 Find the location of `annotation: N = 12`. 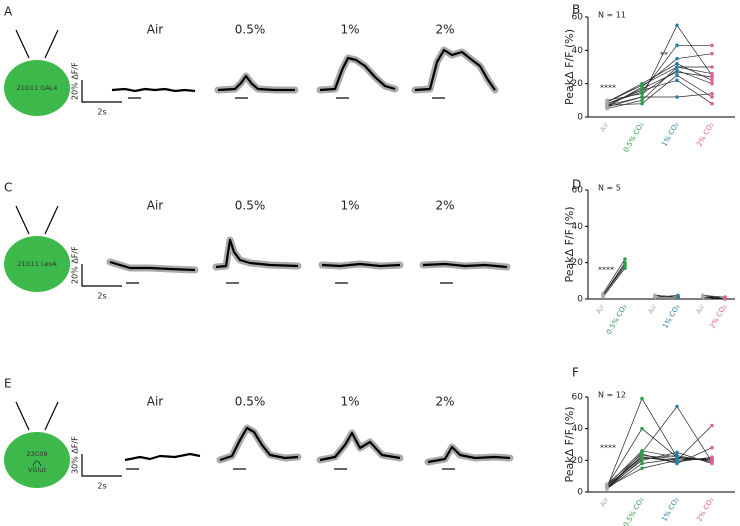

annotation: N = 12 is located at coordinates (612, 395).